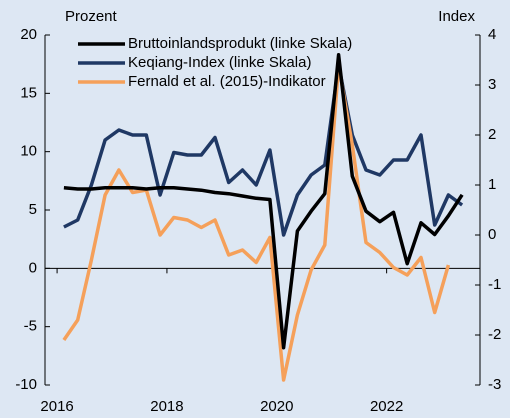 This screenshot has width=510, height=418. What do you see at coordinates (276, 406) in the screenshot?
I see `x-tick-label: 2020` at bounding box center [276, 406].